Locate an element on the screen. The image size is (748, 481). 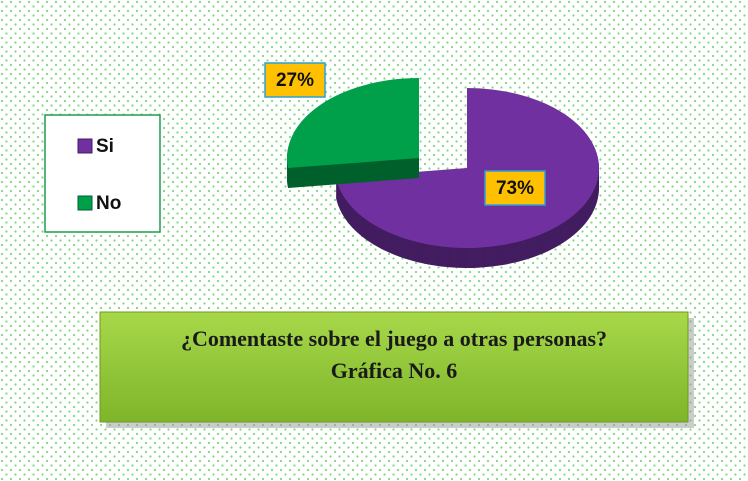
value-label: 27% is located at coordinates (295, 80).